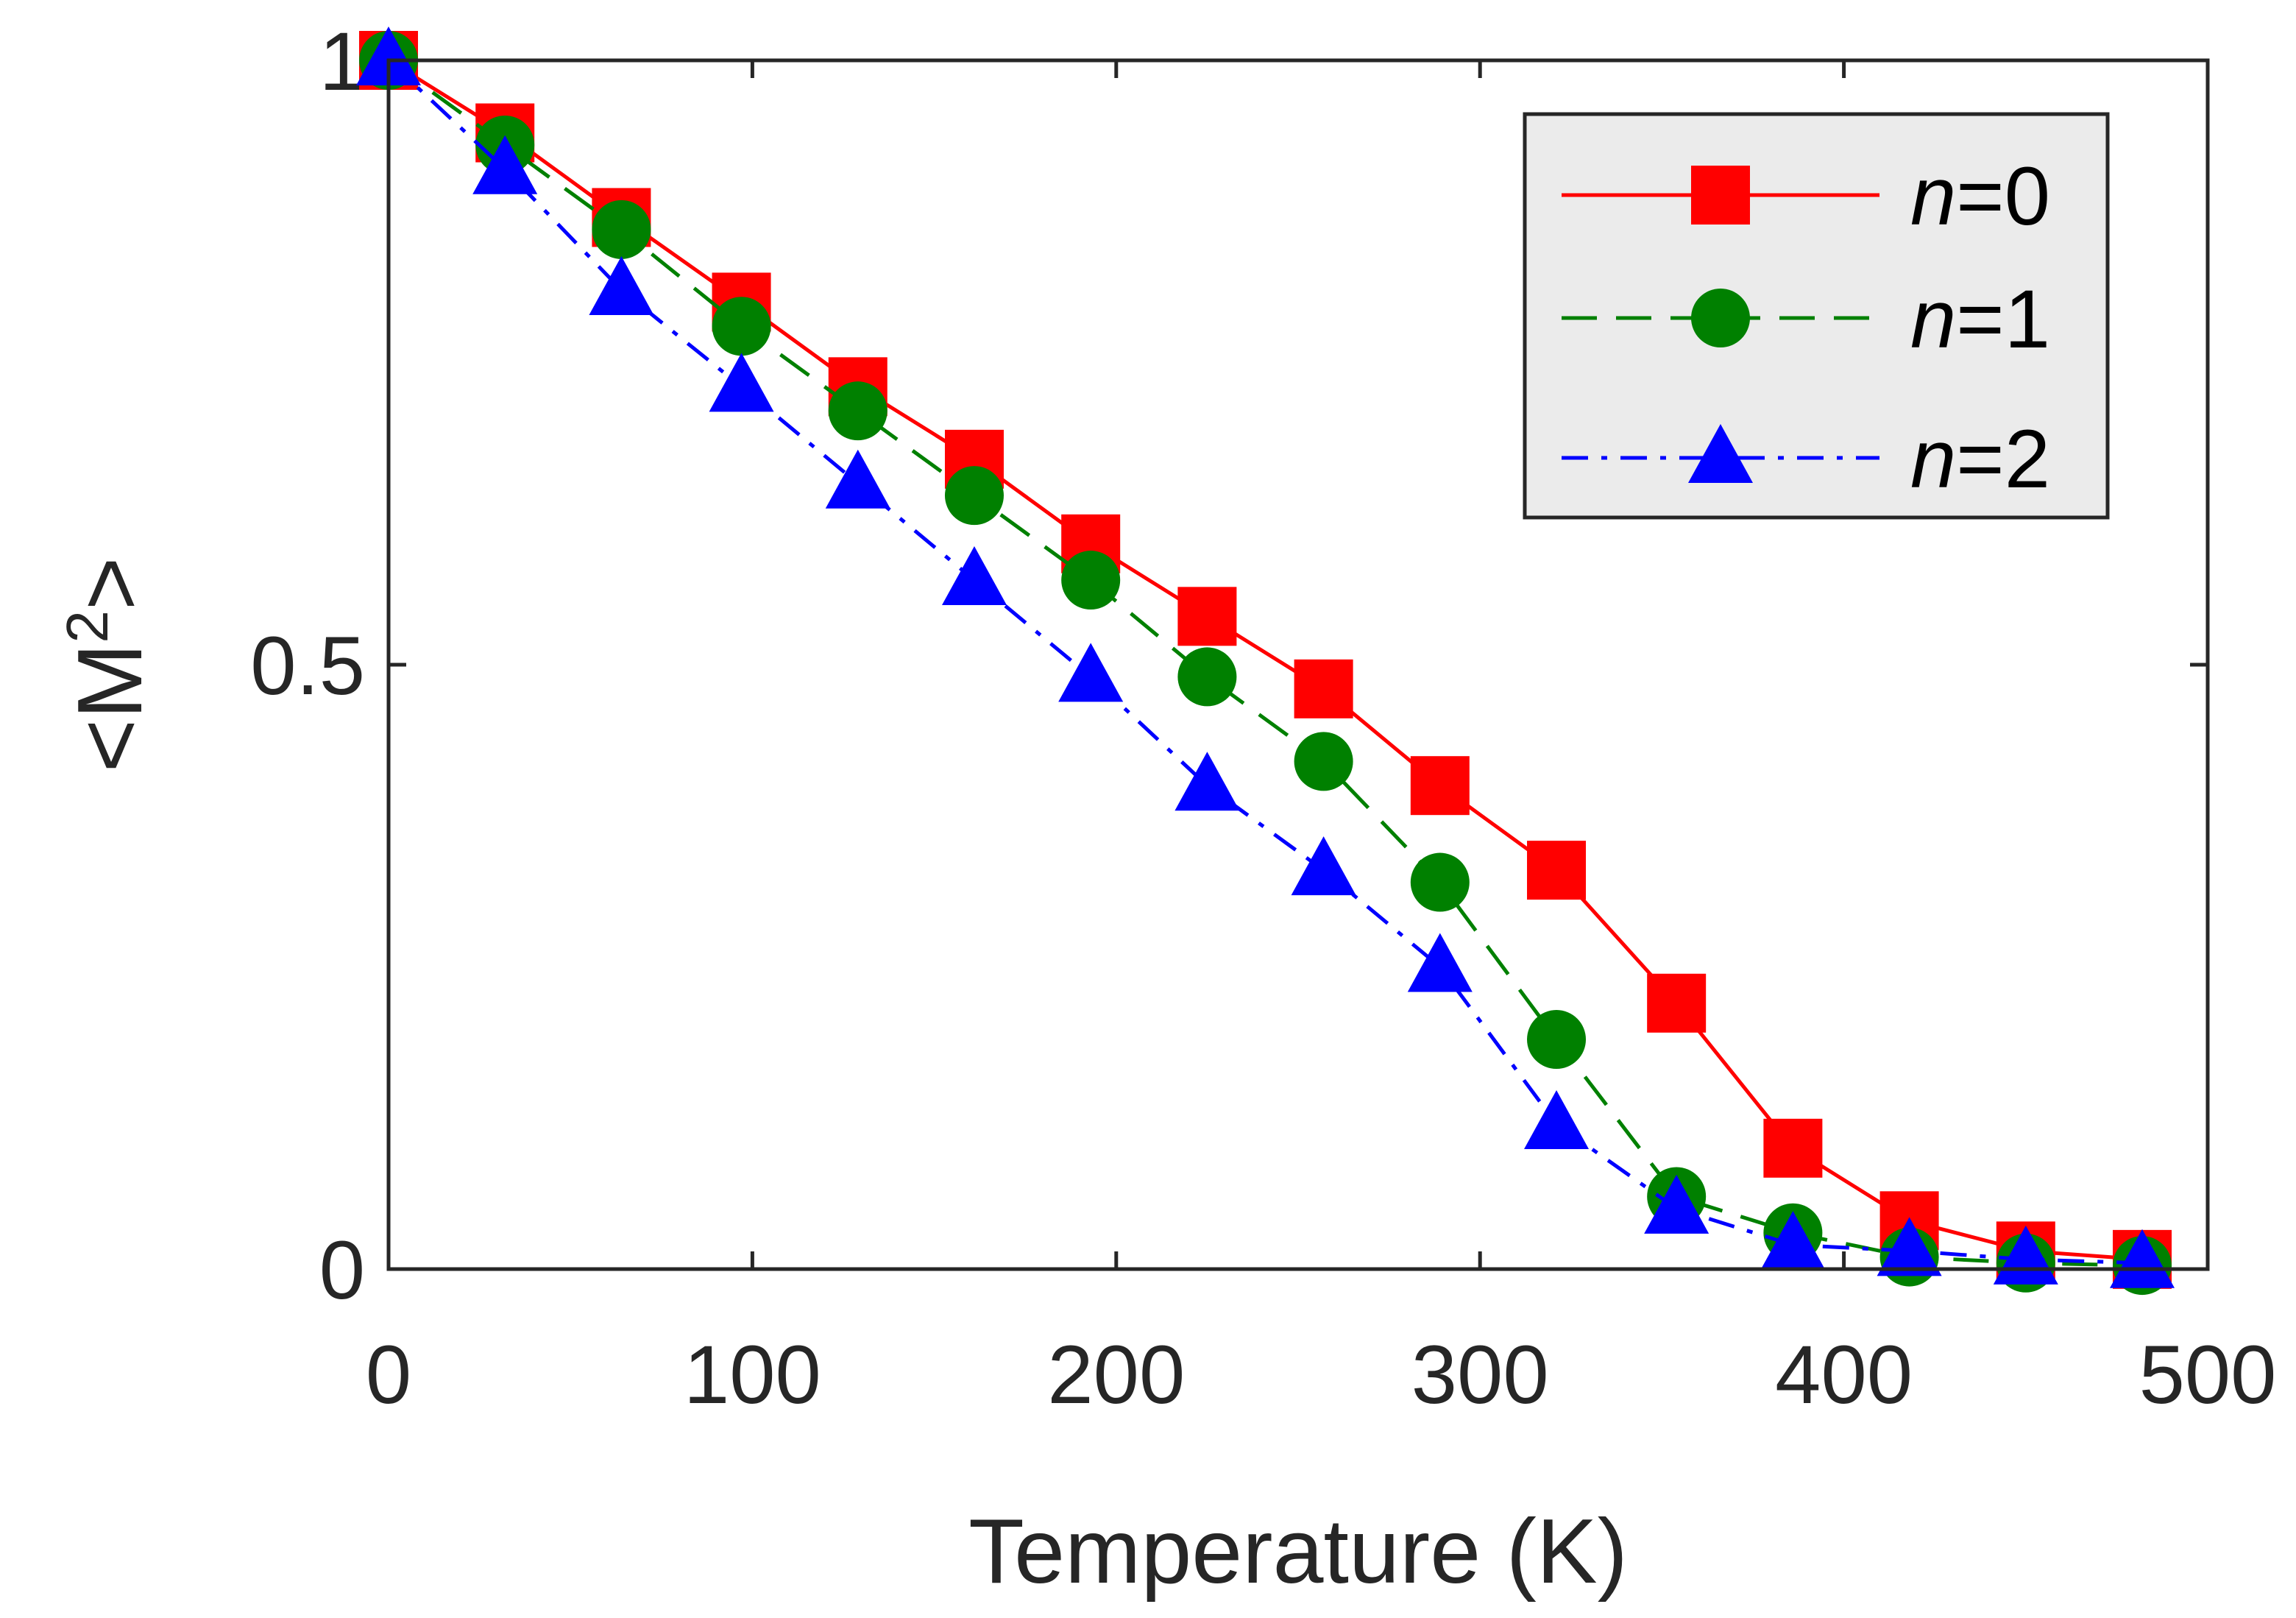  I want to click on y-tick-label: 0, so click(342, 1270).